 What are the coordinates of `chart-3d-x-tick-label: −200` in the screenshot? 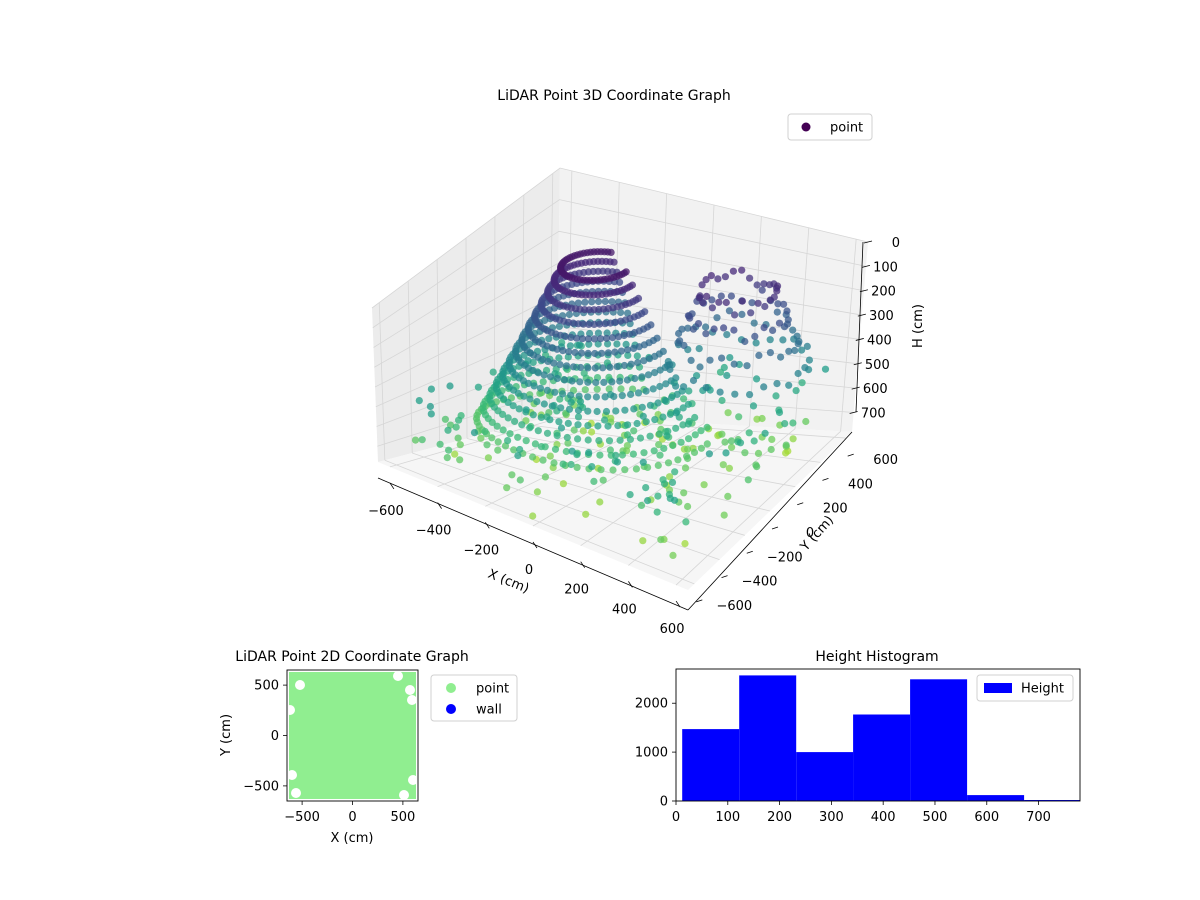 It's located at (481, 550).